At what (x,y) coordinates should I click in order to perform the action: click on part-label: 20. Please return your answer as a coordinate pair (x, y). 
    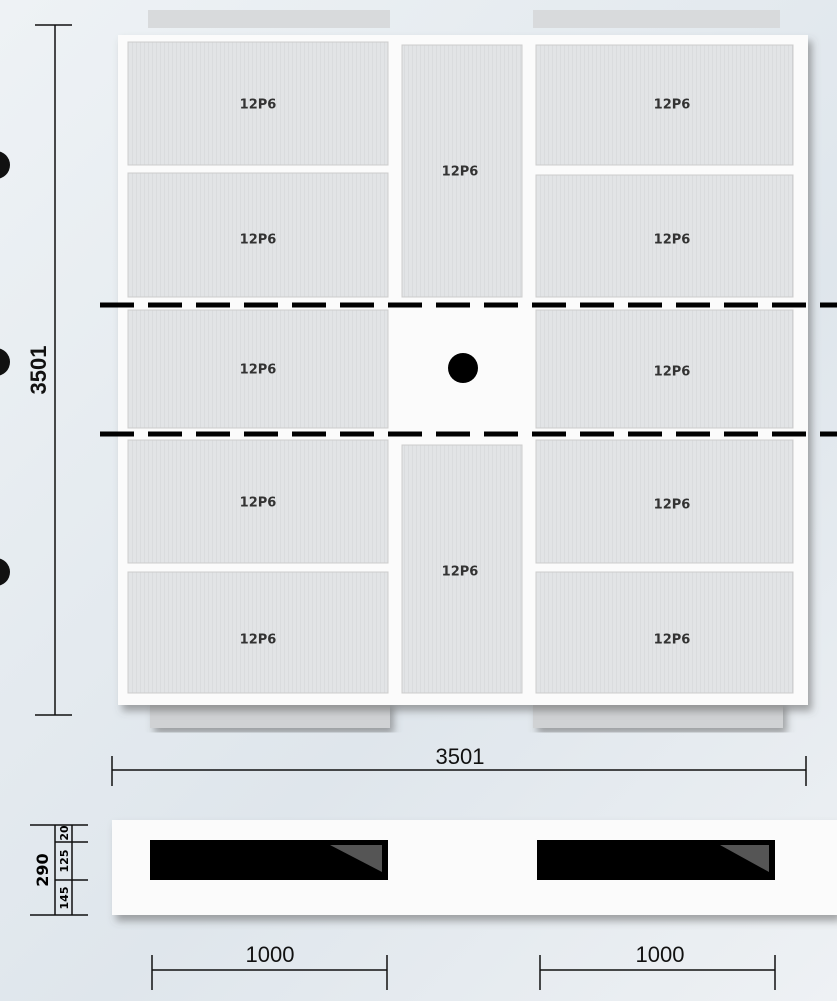
    Looking at the image, I should click on (64, 833).